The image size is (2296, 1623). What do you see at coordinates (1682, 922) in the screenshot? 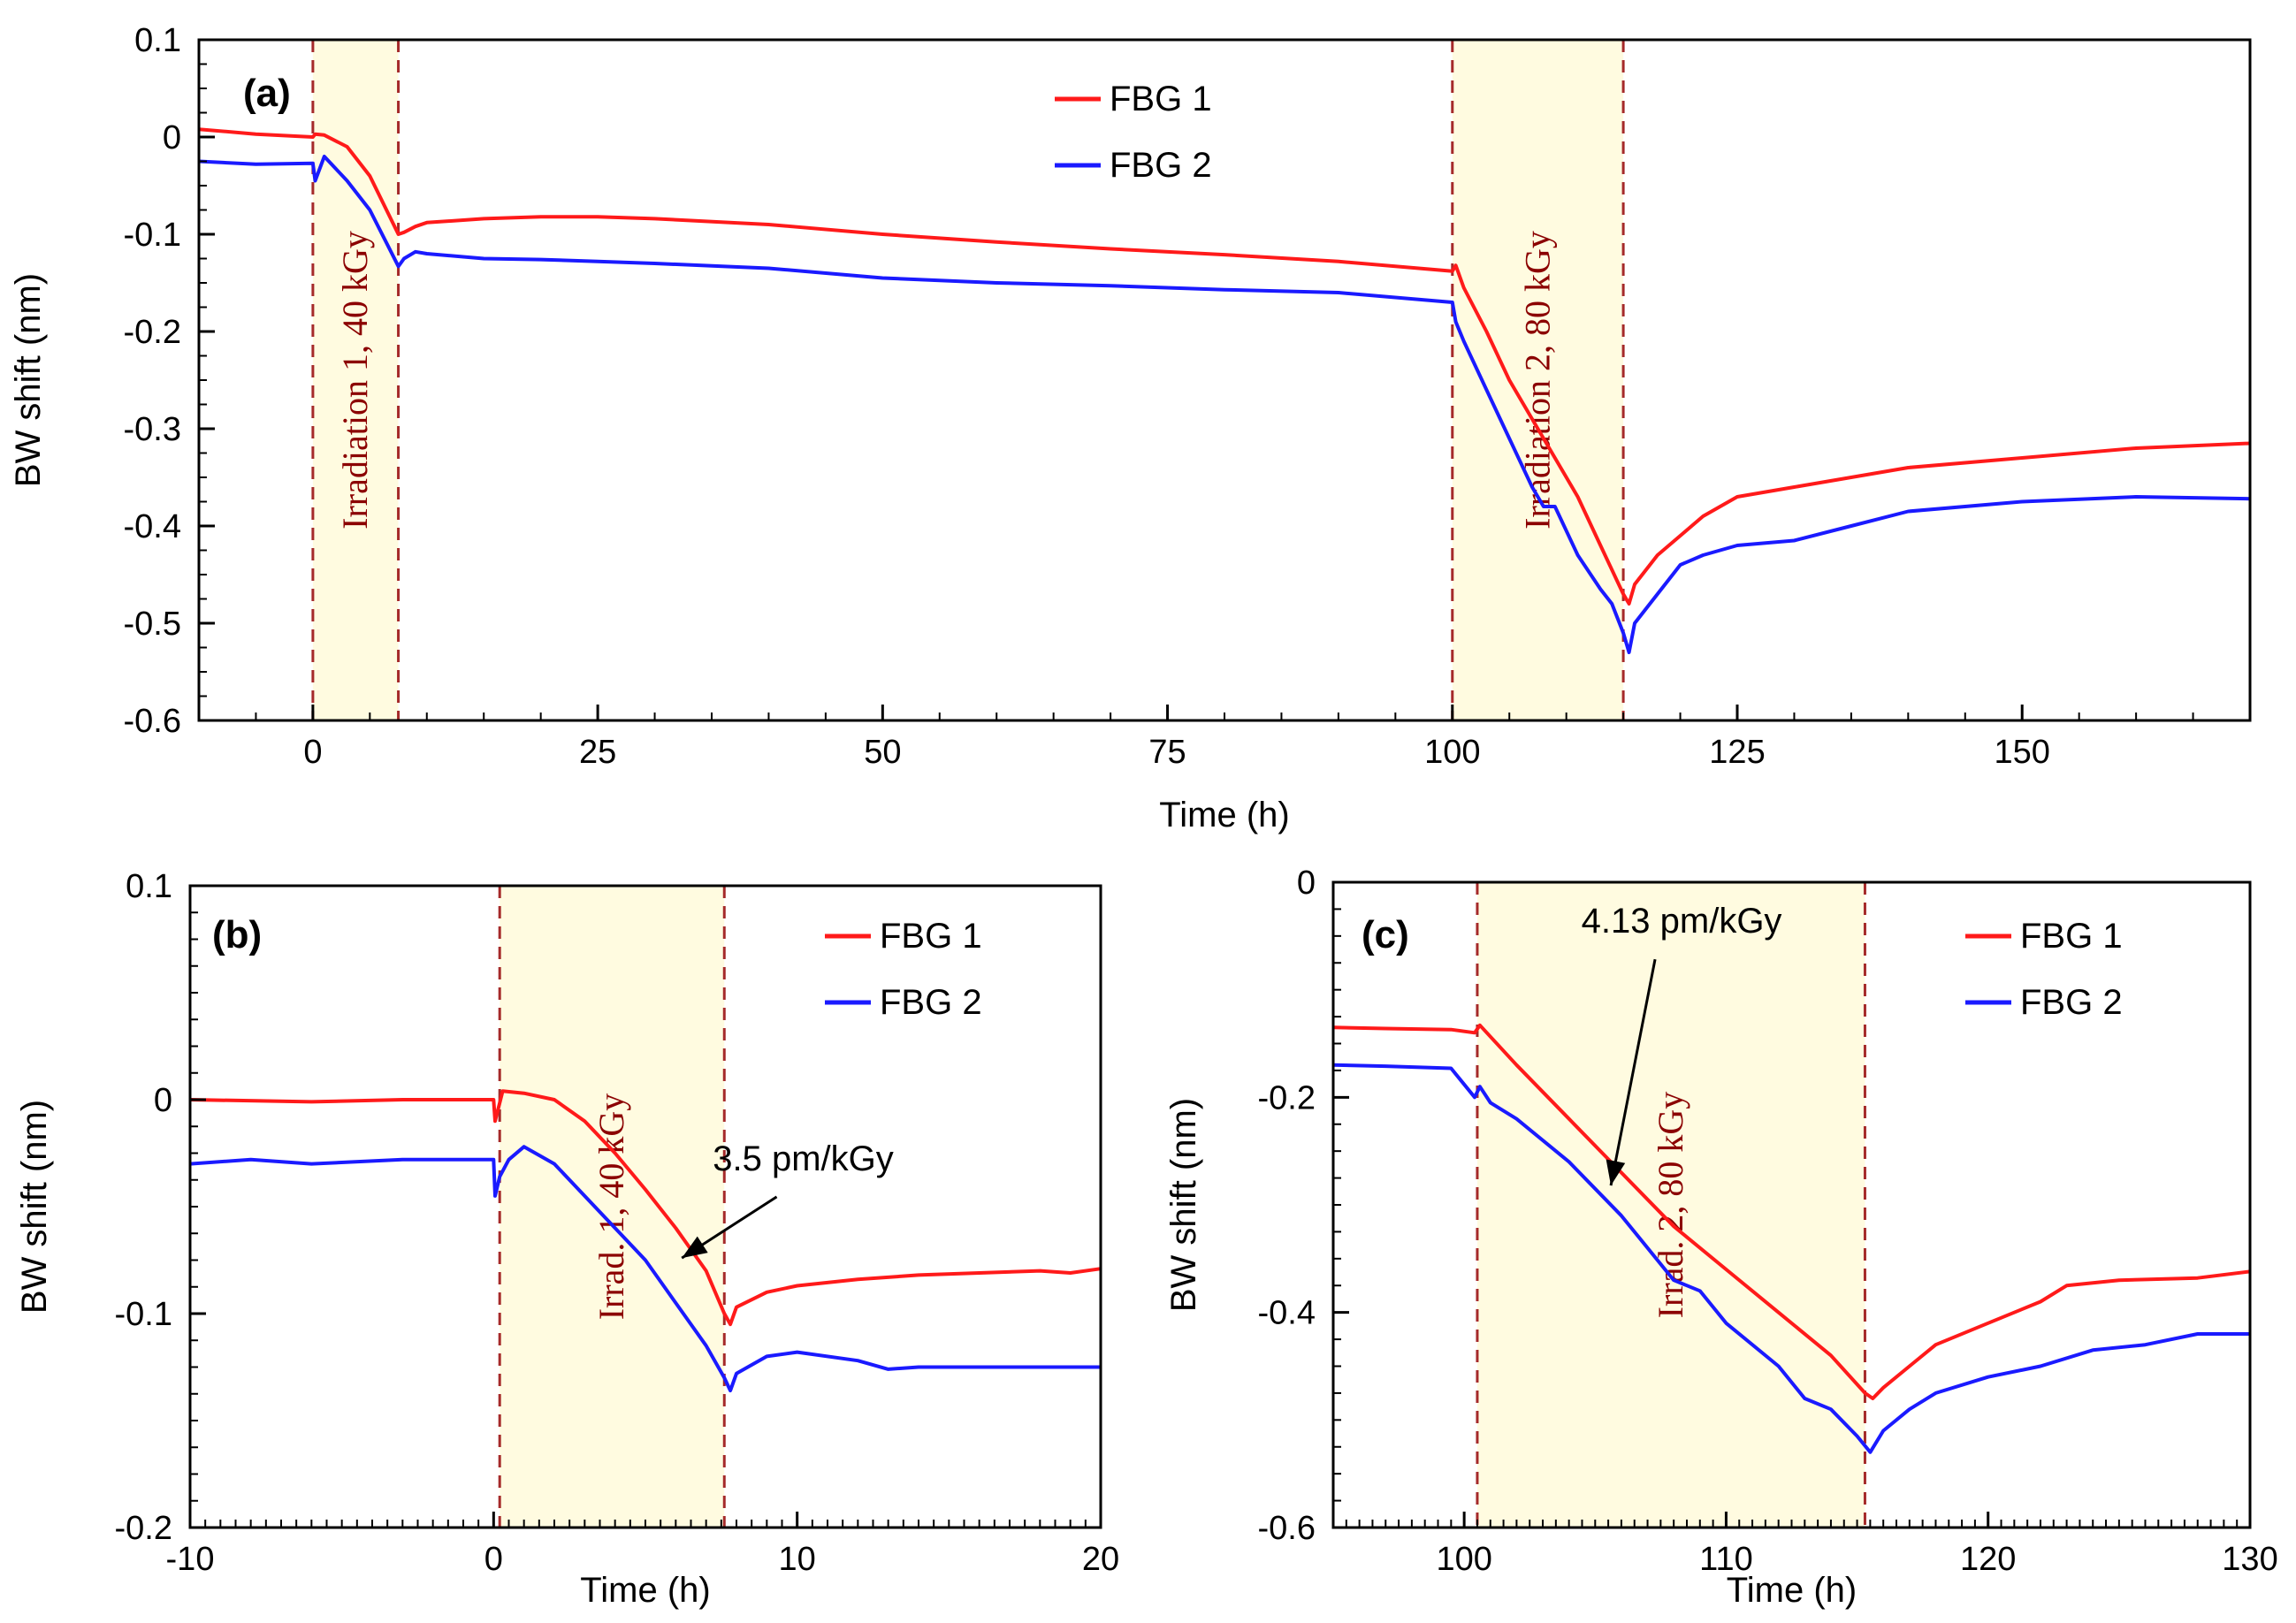
I see `slope-annotation: 4.13 pm/kGy` at bounding box center [1682, 922].